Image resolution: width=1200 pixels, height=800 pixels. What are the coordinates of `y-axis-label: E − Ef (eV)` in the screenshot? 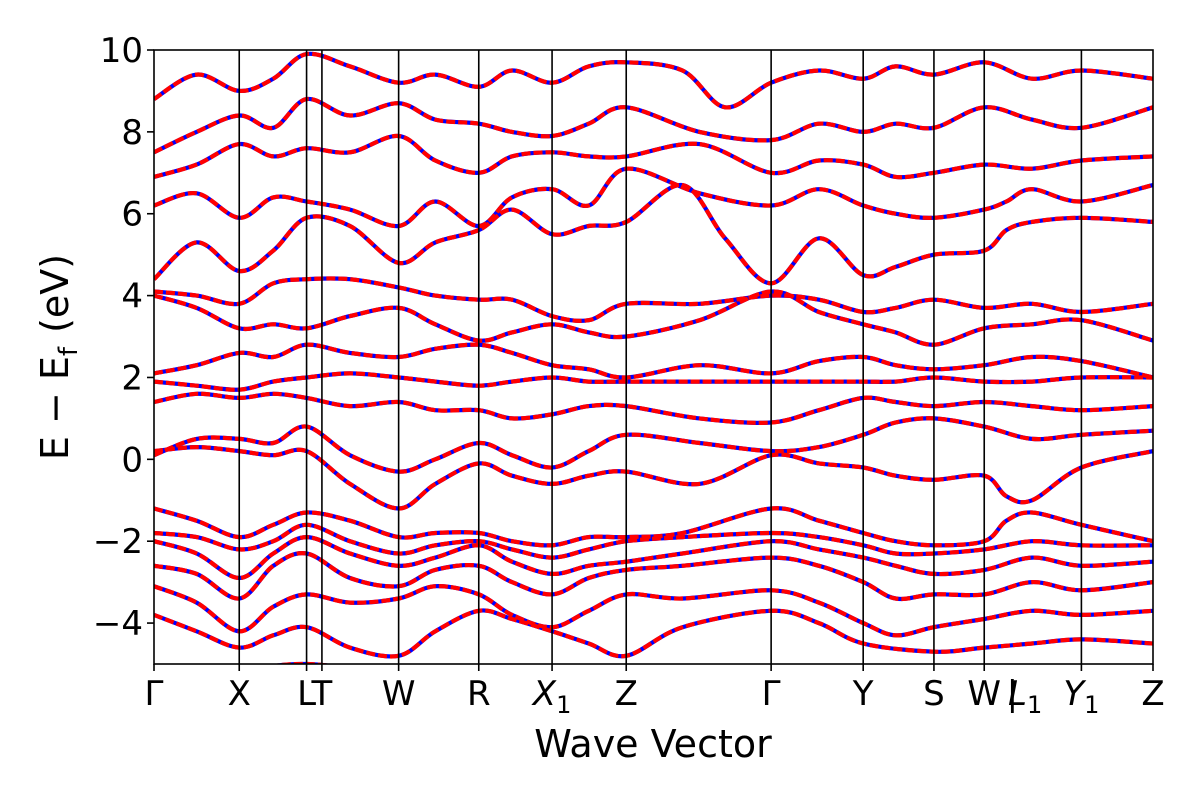 It's located at (58, 357).